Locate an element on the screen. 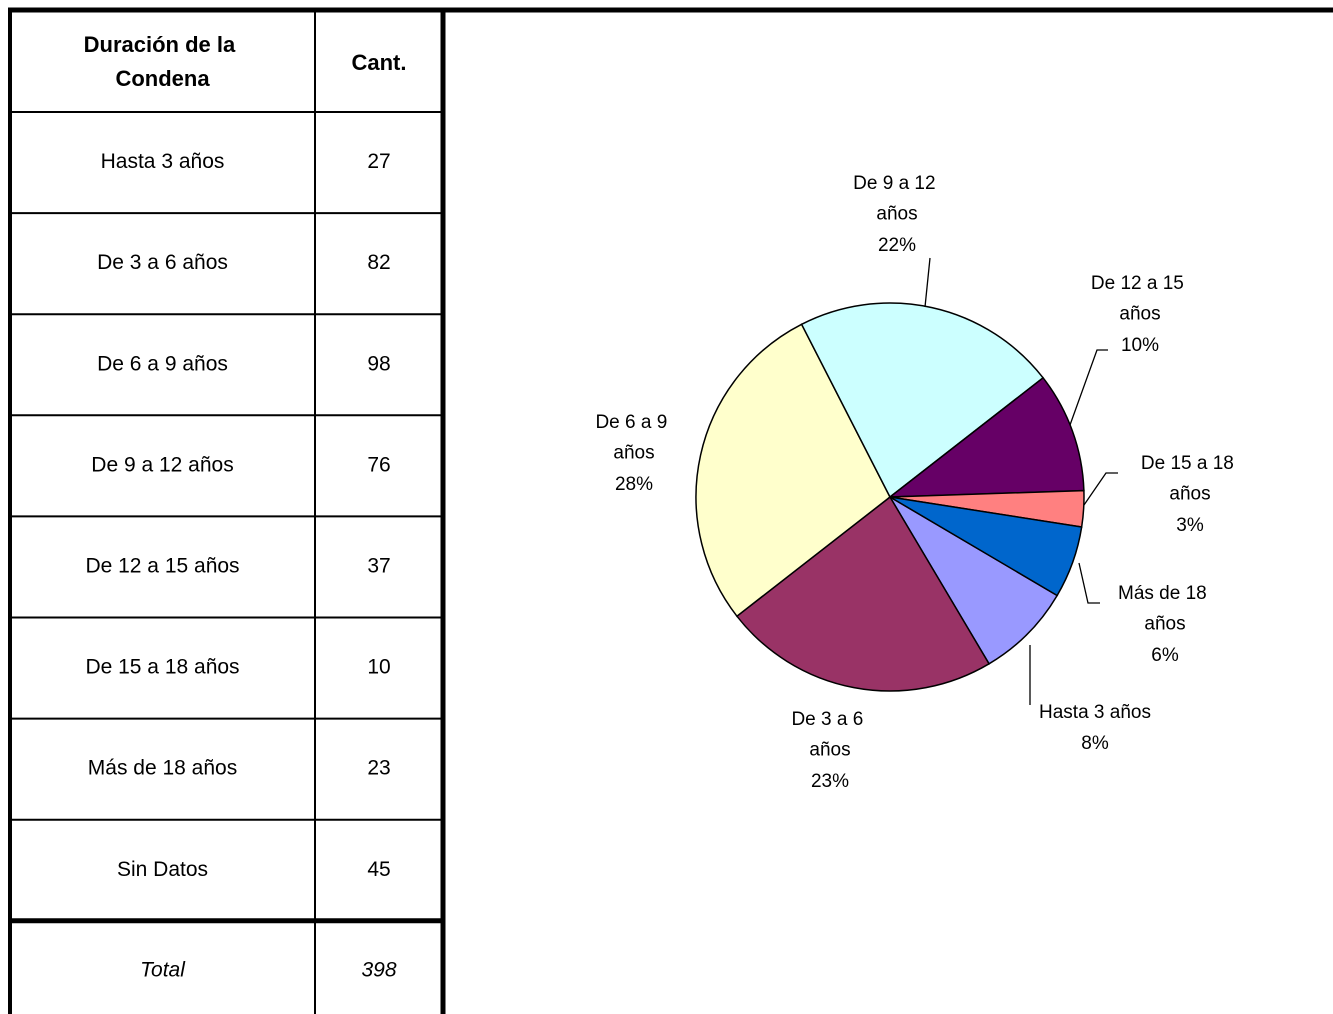  row-label: De 15 a 18 años is located at coordinates (162, 667).